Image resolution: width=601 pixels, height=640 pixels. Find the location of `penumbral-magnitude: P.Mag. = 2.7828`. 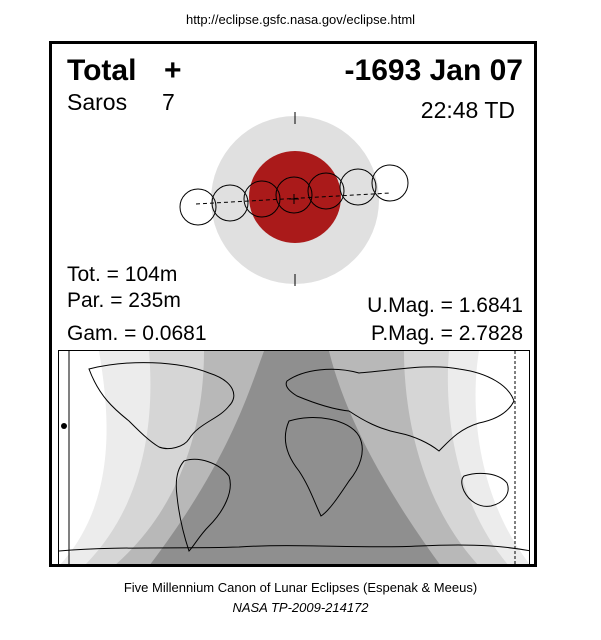

penumbral-magnitude: P.Mag. = 2.7828 is located at coordinates (447, 333).